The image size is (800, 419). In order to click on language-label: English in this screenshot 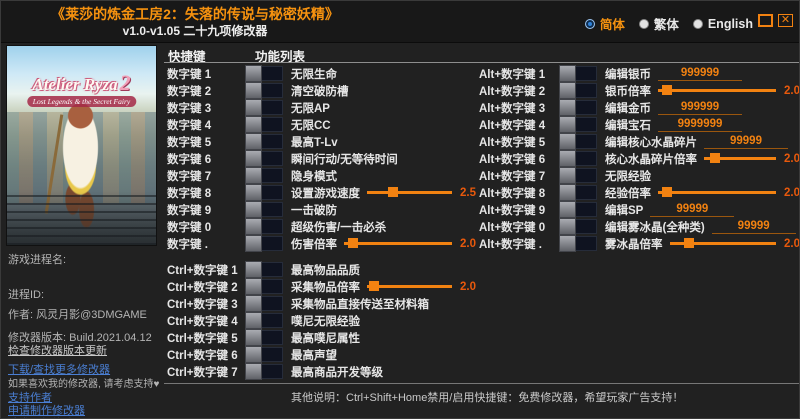, I will do `click(730, 23)`.